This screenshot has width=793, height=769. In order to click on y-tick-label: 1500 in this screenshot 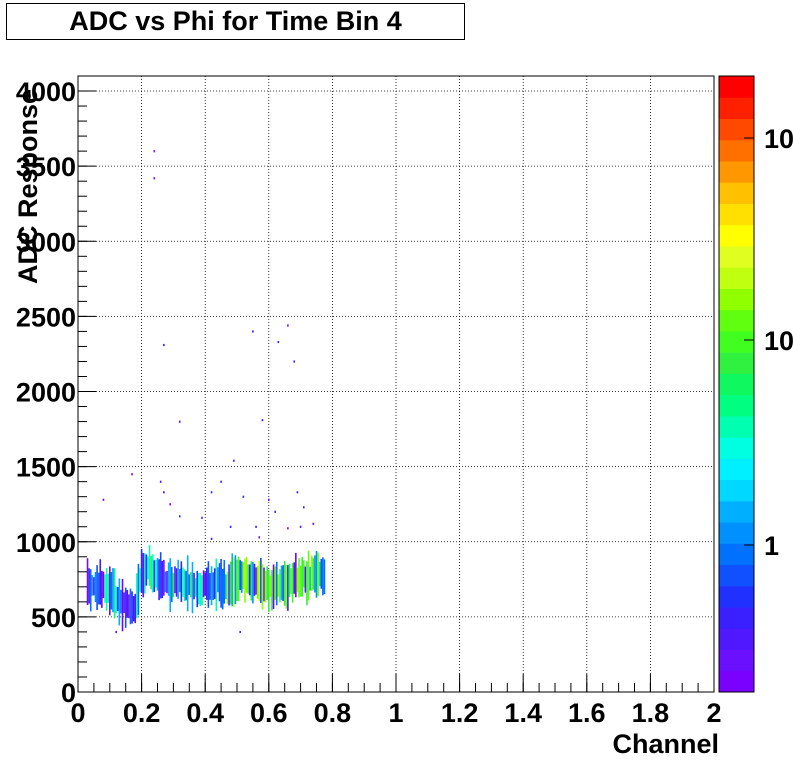, I will do `click(46, 468)`.